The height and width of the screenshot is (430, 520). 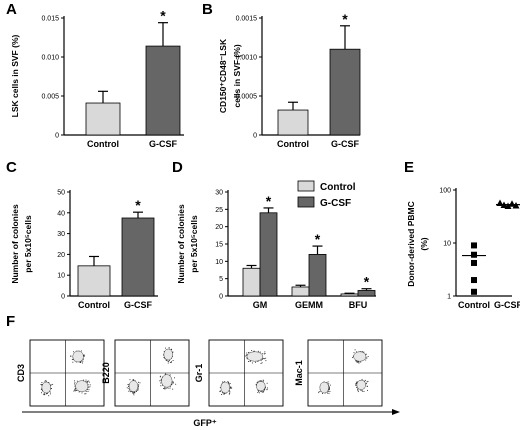 What do you see at coordinates (449, 297) in the screenshot?
I see `y-tick-label: 1` at bounding box center [449, 297].